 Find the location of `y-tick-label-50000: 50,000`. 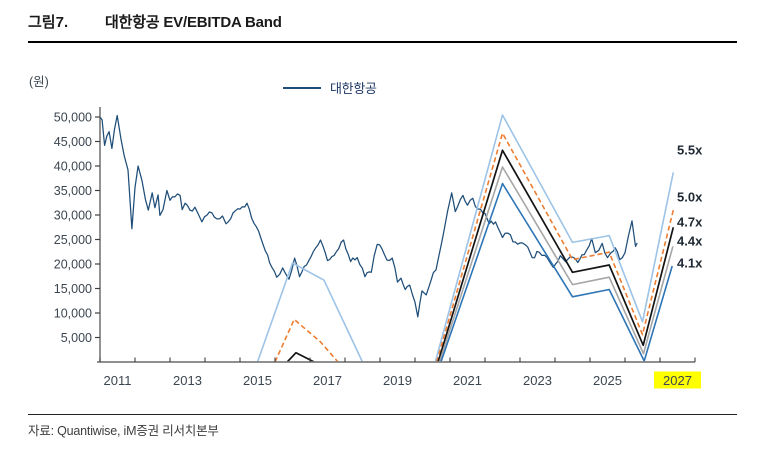

y-tick-label-50000: 50,000 is located at coordinates (73, 118).